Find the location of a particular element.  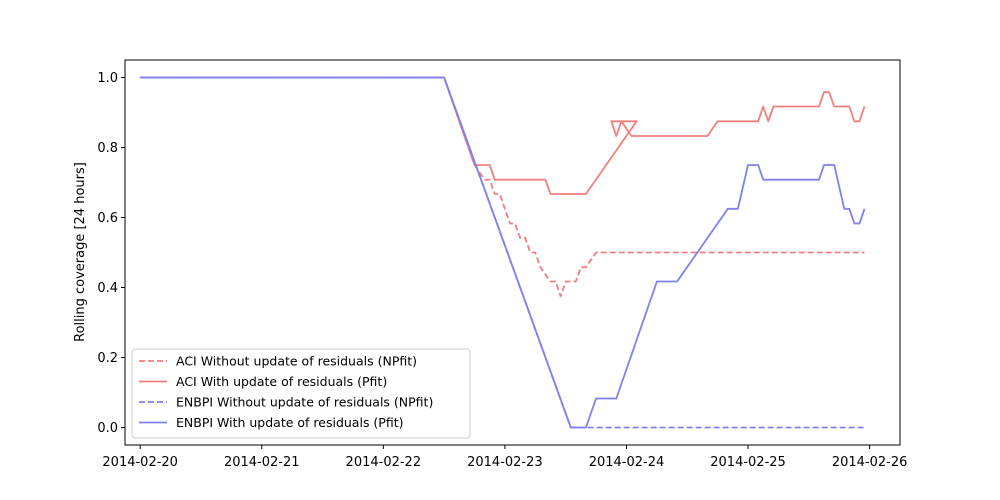

y-axis: 0.0 0.2 0.4 0.6 0.8 1.0 is located at coordinates (111, 253).